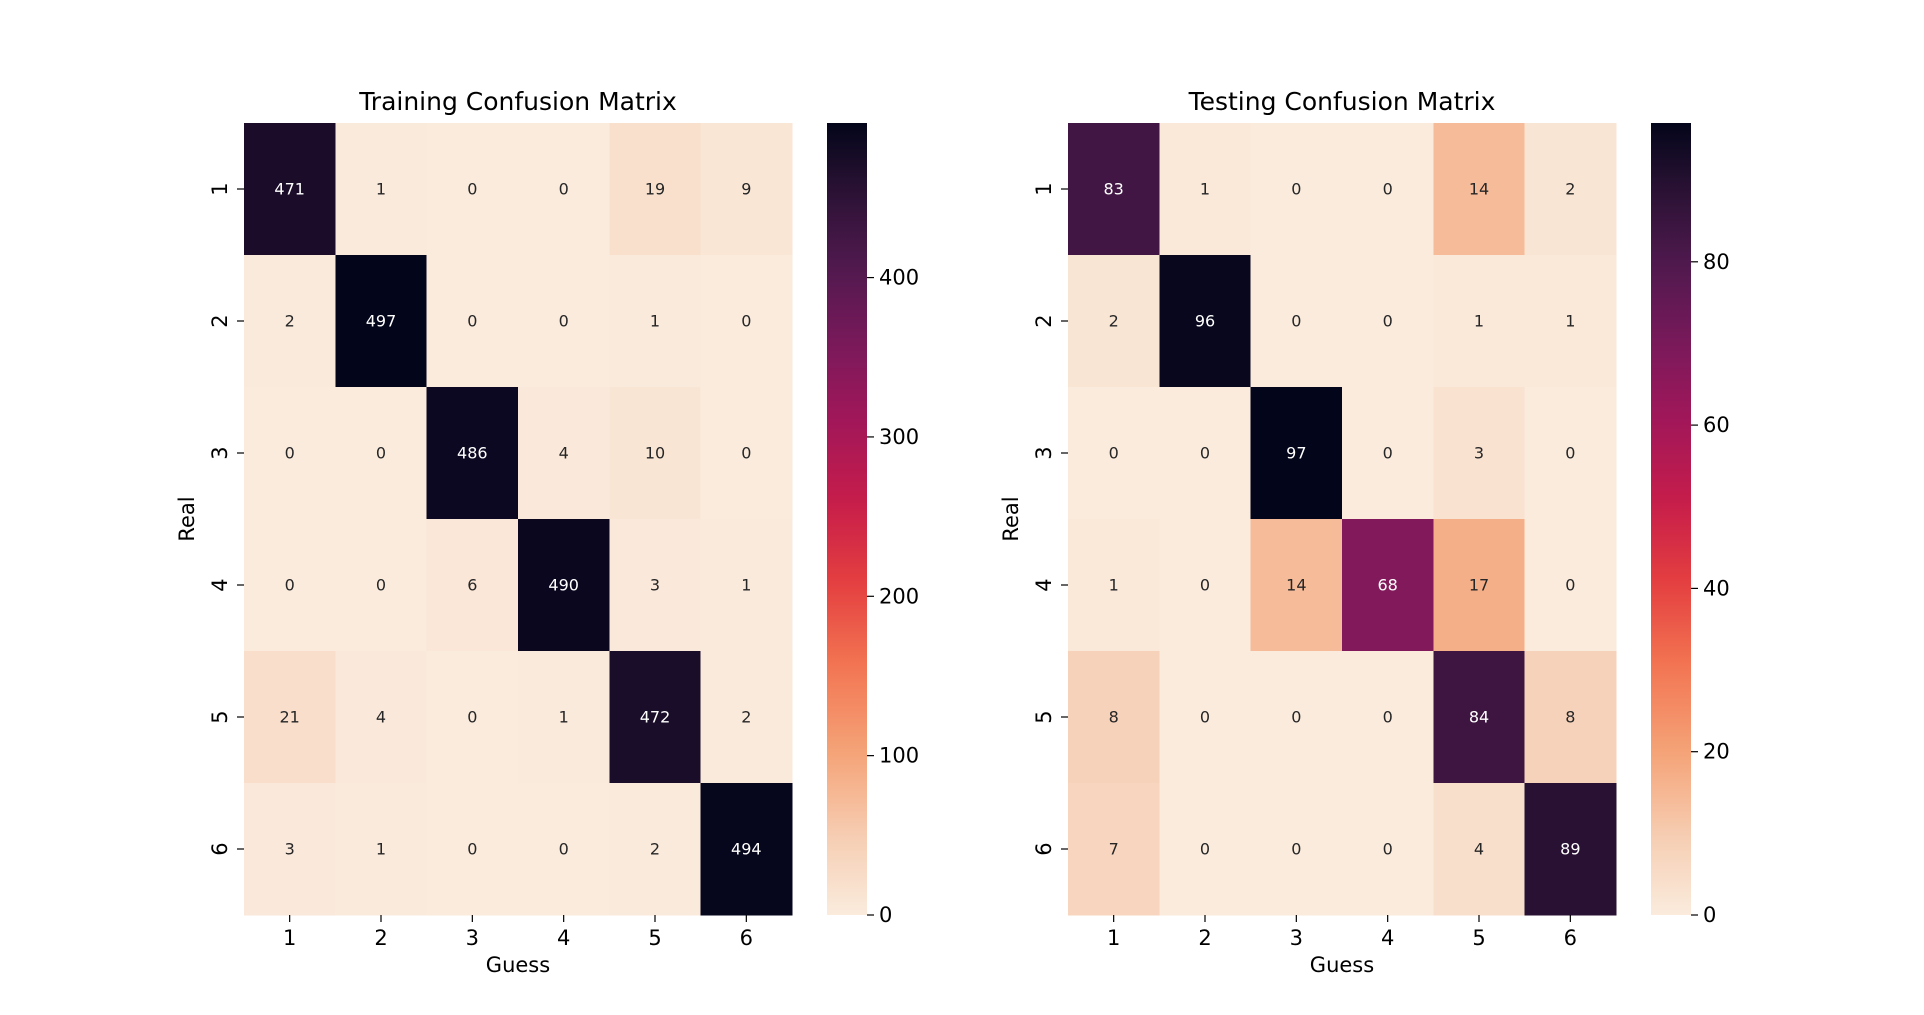 The height and width of the screenshot is (1015, 1924). I want to click on colorbar-tick-label: 100, so click(899, 756).